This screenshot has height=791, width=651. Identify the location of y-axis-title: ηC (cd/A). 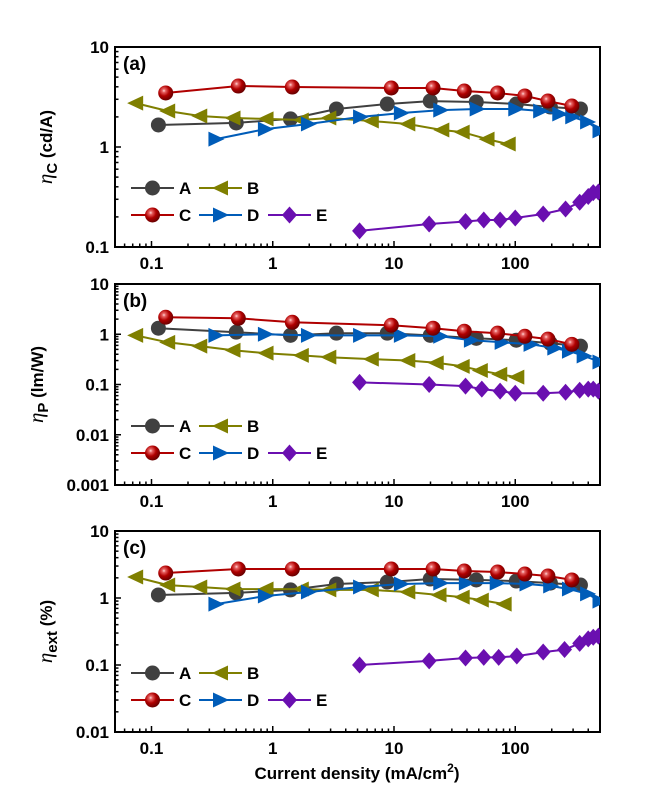
(47, 147).